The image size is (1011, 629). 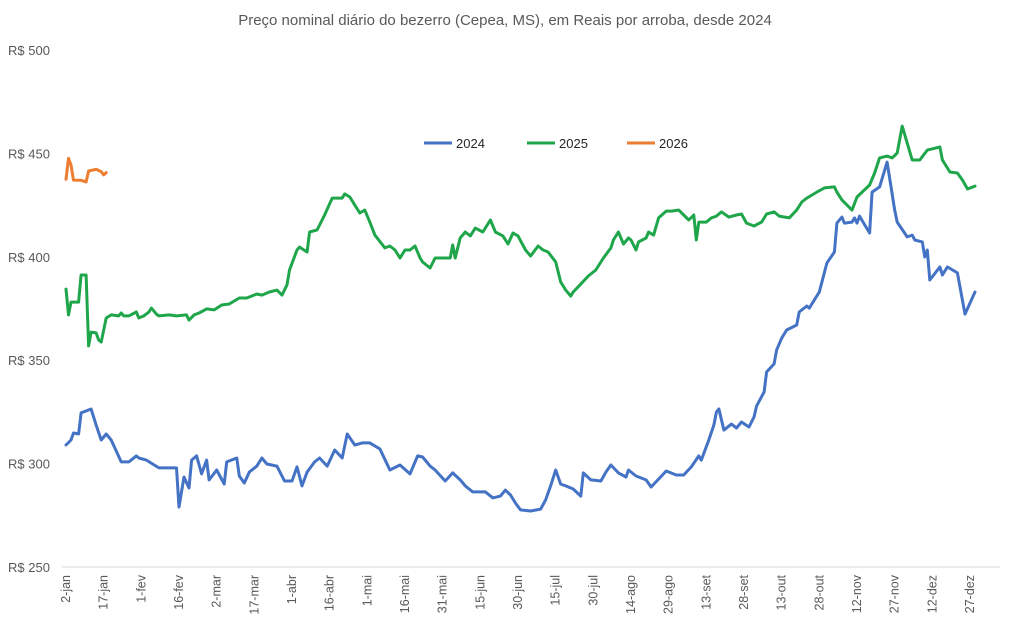 I want to click on x-tick-label: 1-abr, so click(x=292, y=589).